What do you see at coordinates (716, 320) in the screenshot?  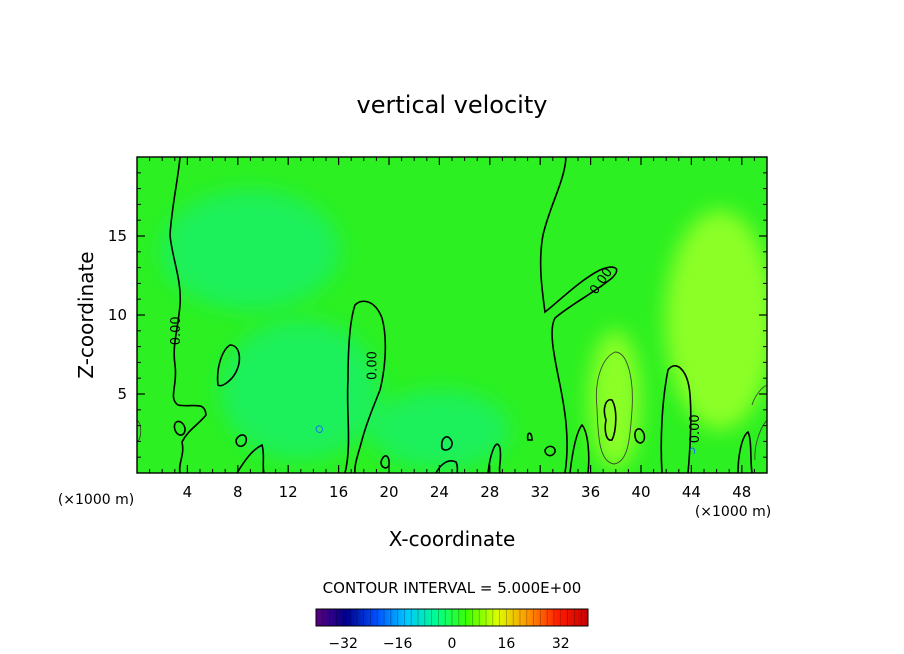 I see `updraft-region-east` at bounding box center [716, 320].